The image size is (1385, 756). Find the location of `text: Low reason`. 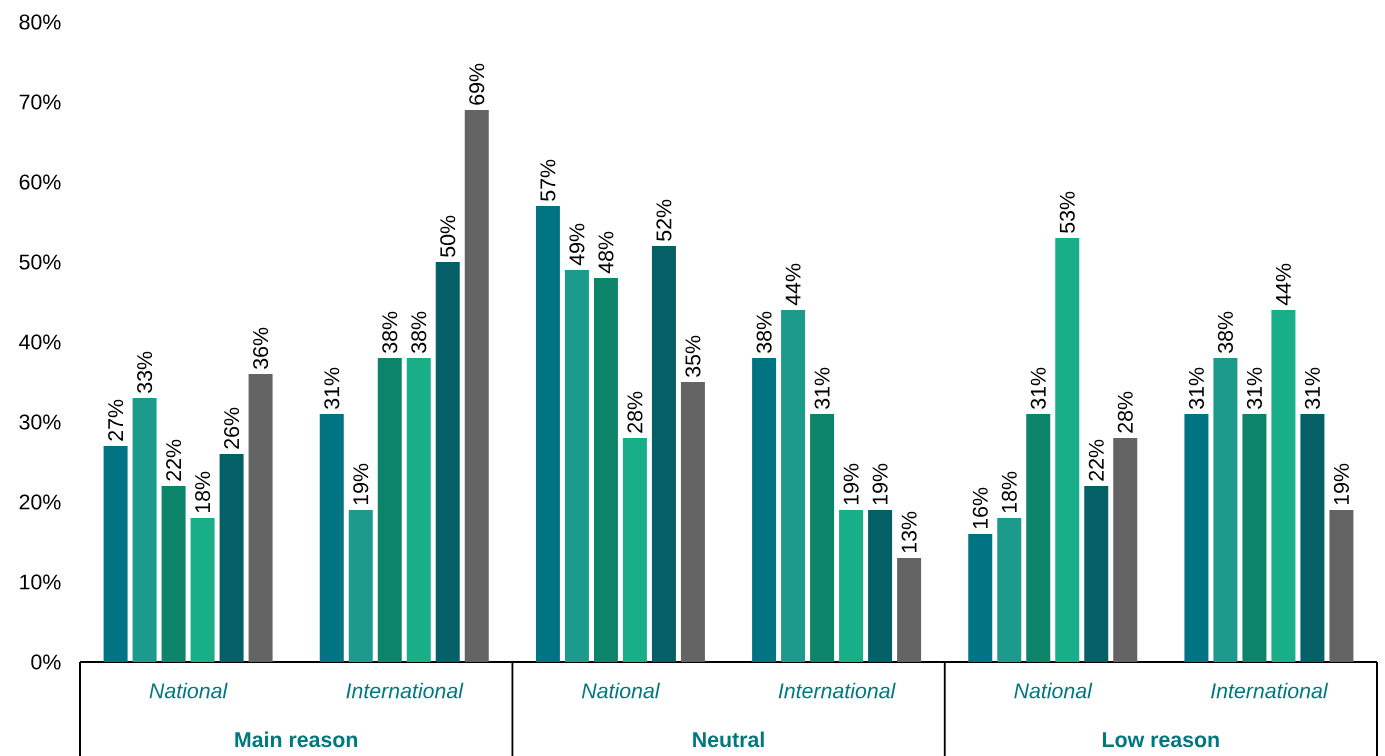

text: Low reason is located at coordinates (1160, 740).